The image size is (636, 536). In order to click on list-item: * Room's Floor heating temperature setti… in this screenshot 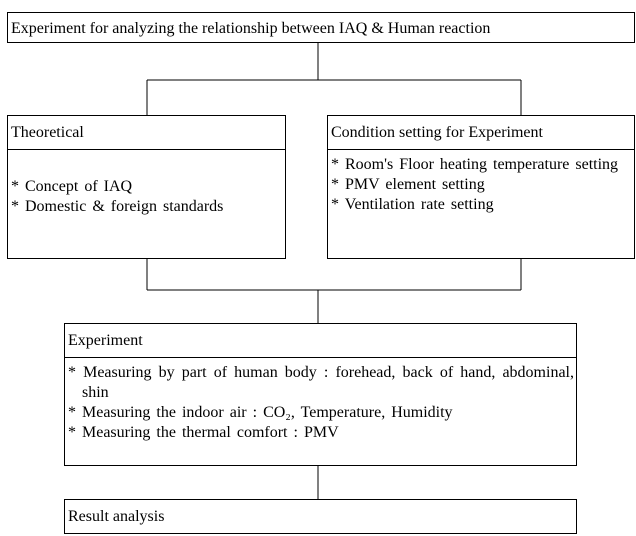, I will do `click(475, 164)`.